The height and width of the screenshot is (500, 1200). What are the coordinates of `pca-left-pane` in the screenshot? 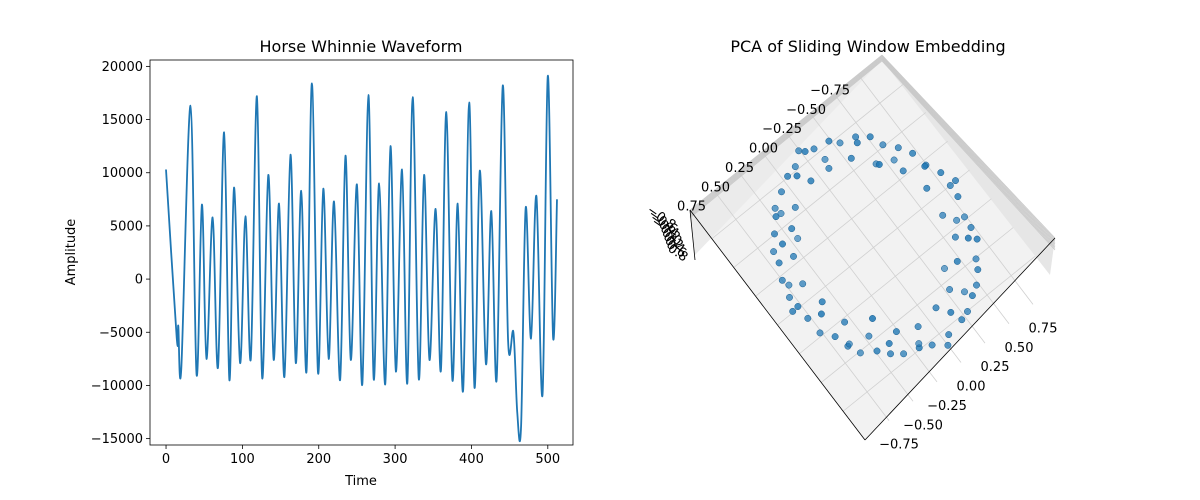 It's located at (786, 155).